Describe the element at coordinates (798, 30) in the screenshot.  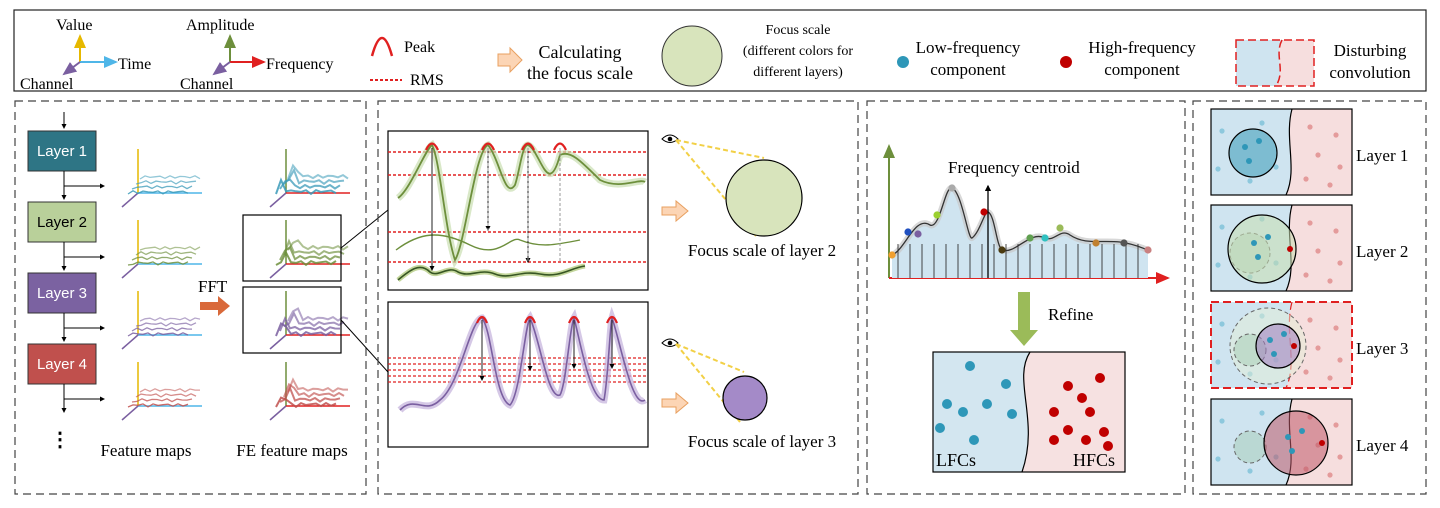
I see `legend-focus-line1: Focus scale` at that location.